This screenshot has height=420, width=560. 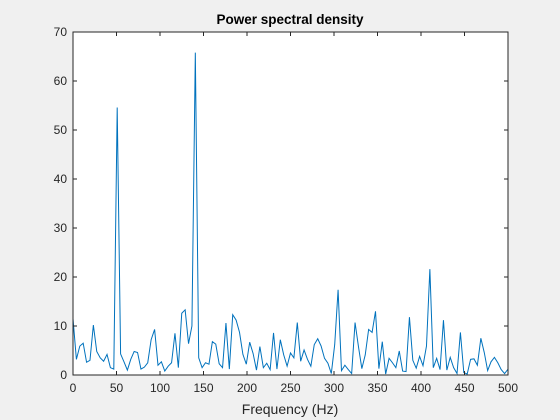 What do you see at coordinates (61, 228) in the screenshot?
I see `y-tick-label: 30` at bounding box center [61, 228].